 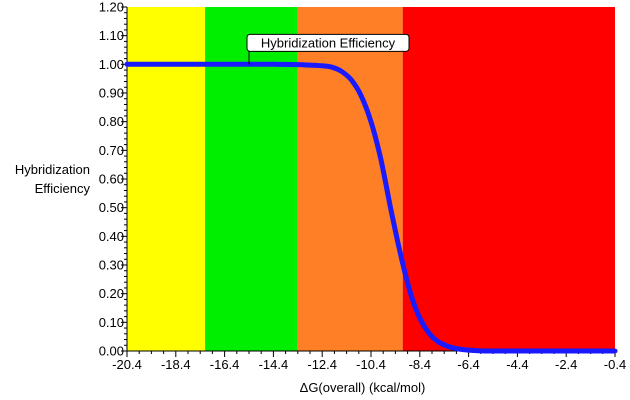 I want to click on y-tick-label: 0.80, so click(x=111, y=121).